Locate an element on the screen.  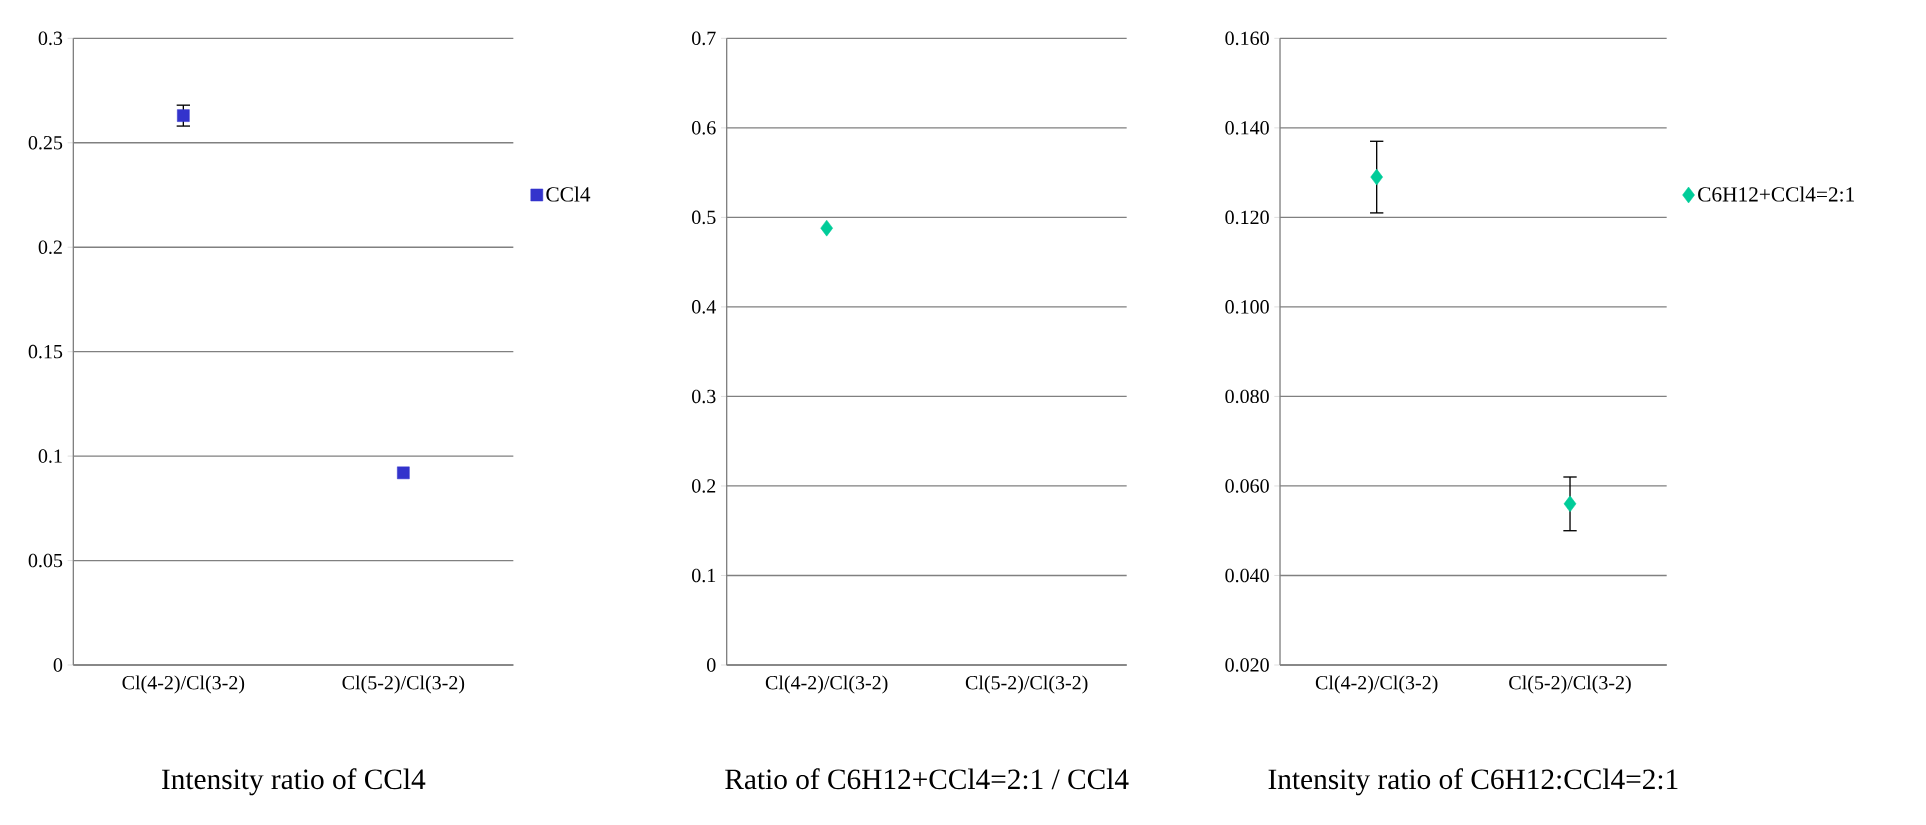
y-tick-label: 0.020 is located at coordinates (1247, 665).